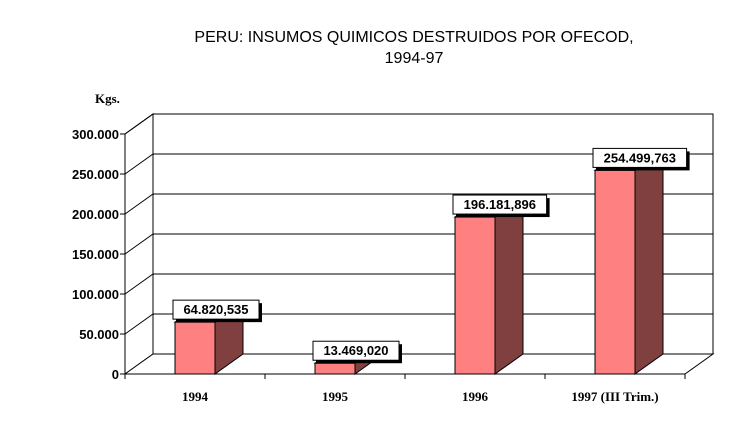  What do you see at coordinates (414, 58) in the screenshot?
I see `chart-title-line2: 1994-97` at bounding box center [414, 58].